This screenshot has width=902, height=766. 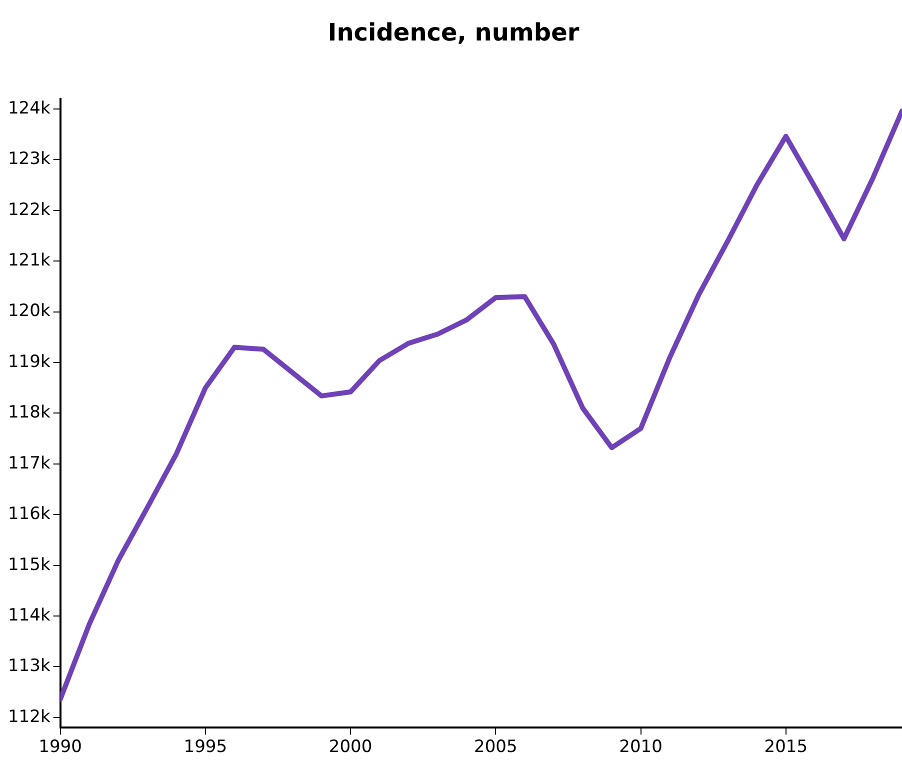 What do you see at coordinates (29, 210) in the screenshot?
I see `y-tick-label: 122k` at bounding box center [29, 210].